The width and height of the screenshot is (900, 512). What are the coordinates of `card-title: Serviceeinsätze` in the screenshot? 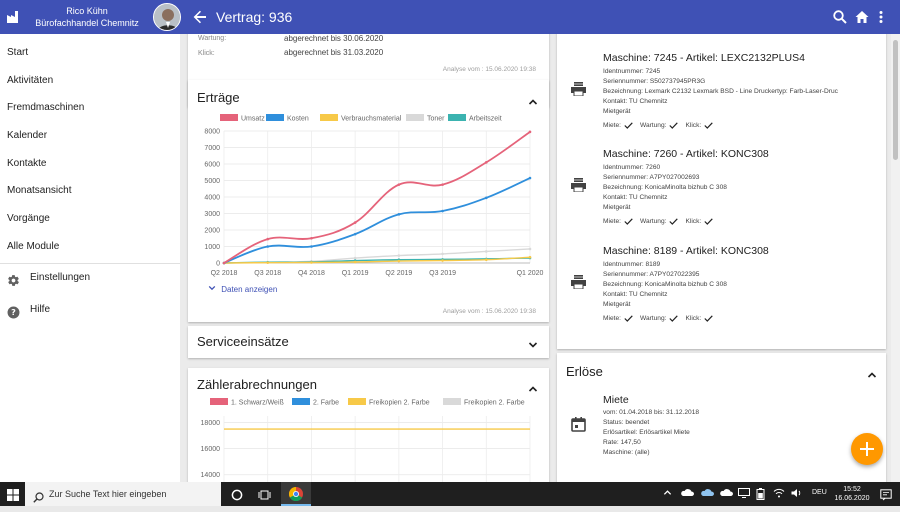 It's located at (243, 341).